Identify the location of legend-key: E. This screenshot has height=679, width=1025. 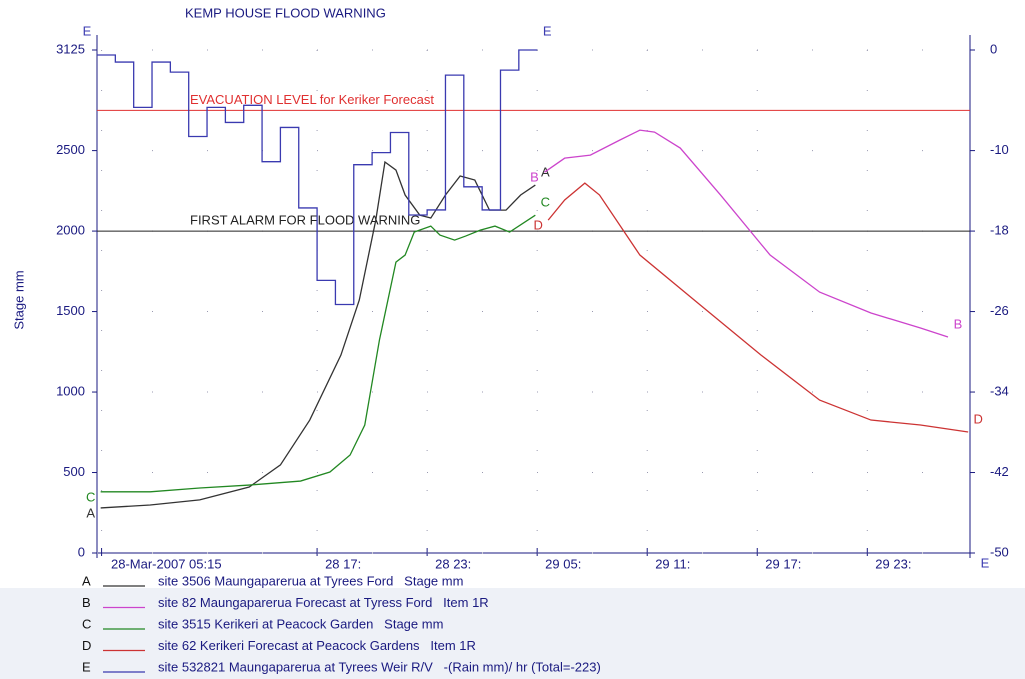
(86, 666).